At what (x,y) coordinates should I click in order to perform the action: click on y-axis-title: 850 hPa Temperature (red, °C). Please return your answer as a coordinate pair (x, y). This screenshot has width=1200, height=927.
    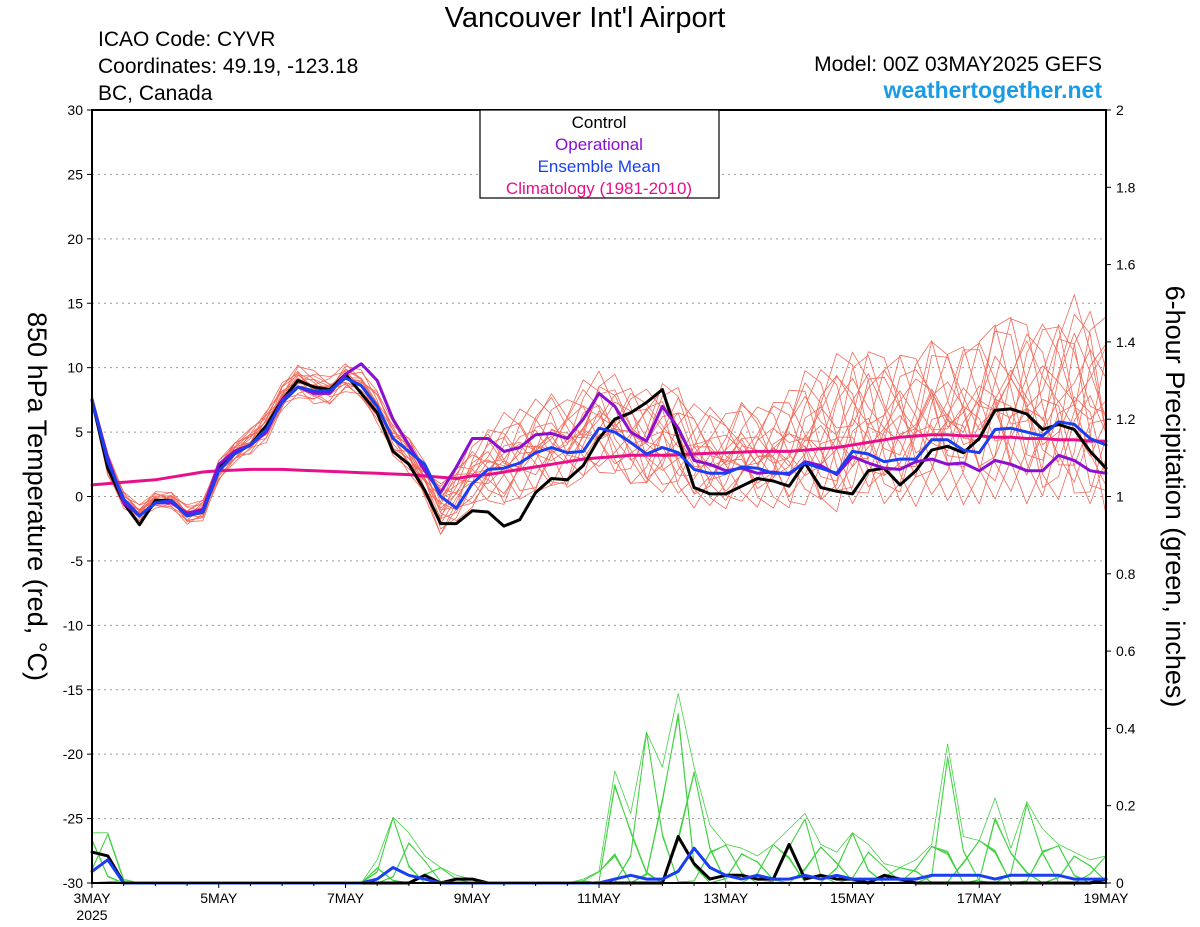
    Looking at the image, I should click on (37, 496).